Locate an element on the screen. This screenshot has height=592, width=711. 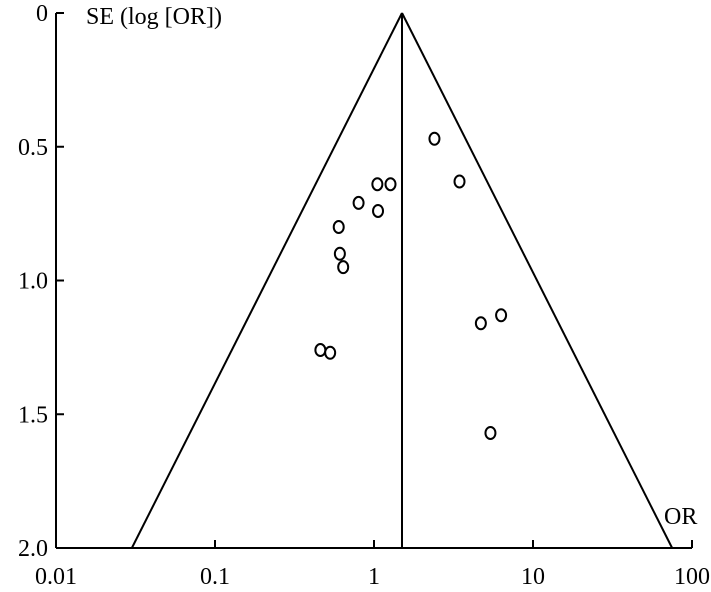
x-tick-label: 100 is located at coordinates (692, 577).